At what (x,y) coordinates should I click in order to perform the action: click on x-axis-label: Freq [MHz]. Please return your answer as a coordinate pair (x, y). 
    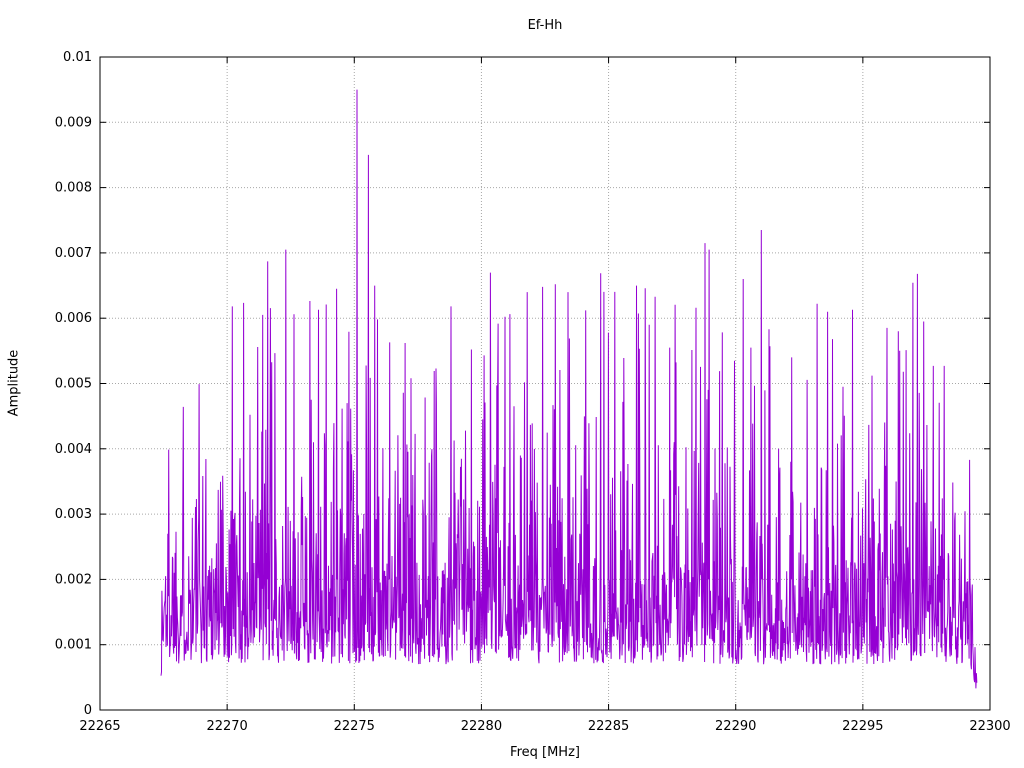
    Looking at the image, I should click on (545, 752).